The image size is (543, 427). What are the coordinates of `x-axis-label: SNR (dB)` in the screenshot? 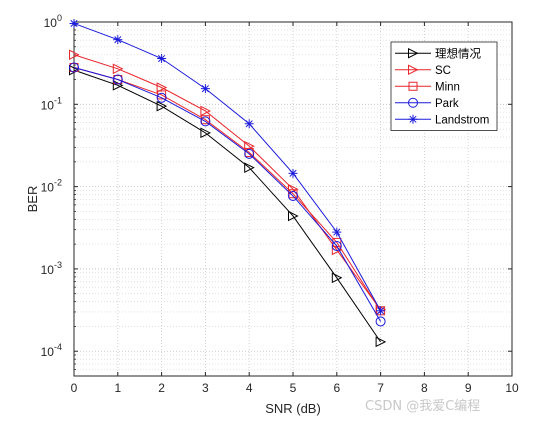 It's located at (293, 408).